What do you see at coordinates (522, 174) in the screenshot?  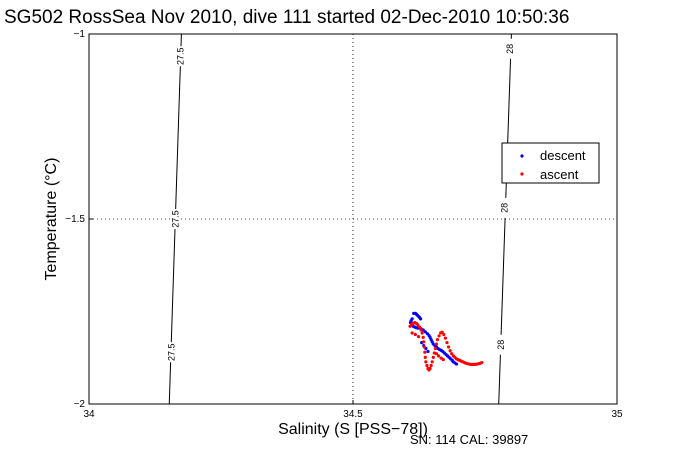 I see `legend-marker-ascent` at bounding box center [522, 174].